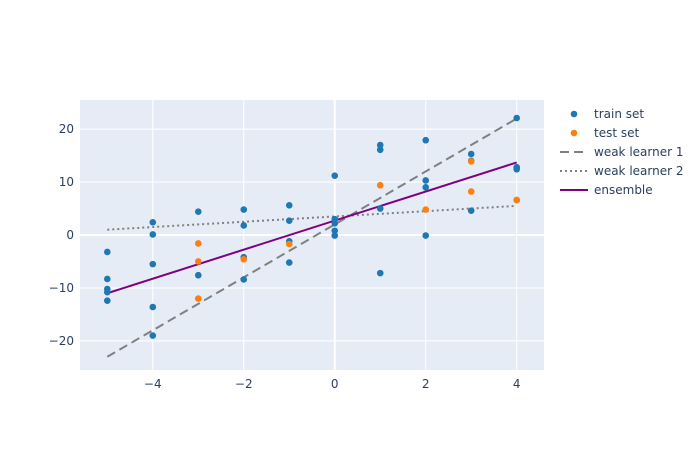 The height and width of the screenshot is (450, 700). I want to click on series-test-set, so click(357, 230).